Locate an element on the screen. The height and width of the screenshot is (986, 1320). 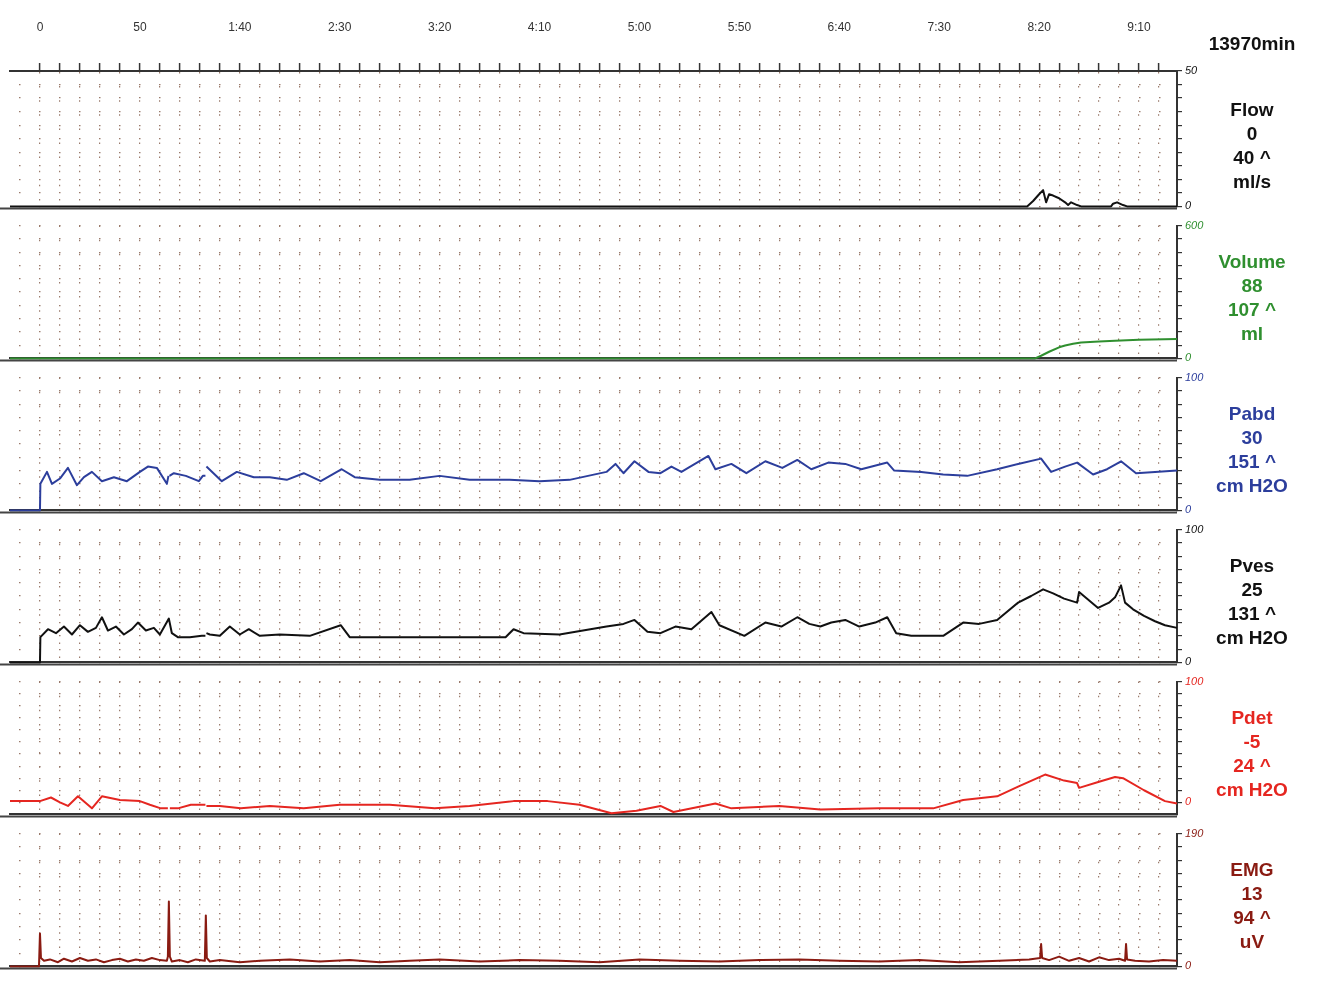
text: Pdet is located at coordinates (1252, 718).